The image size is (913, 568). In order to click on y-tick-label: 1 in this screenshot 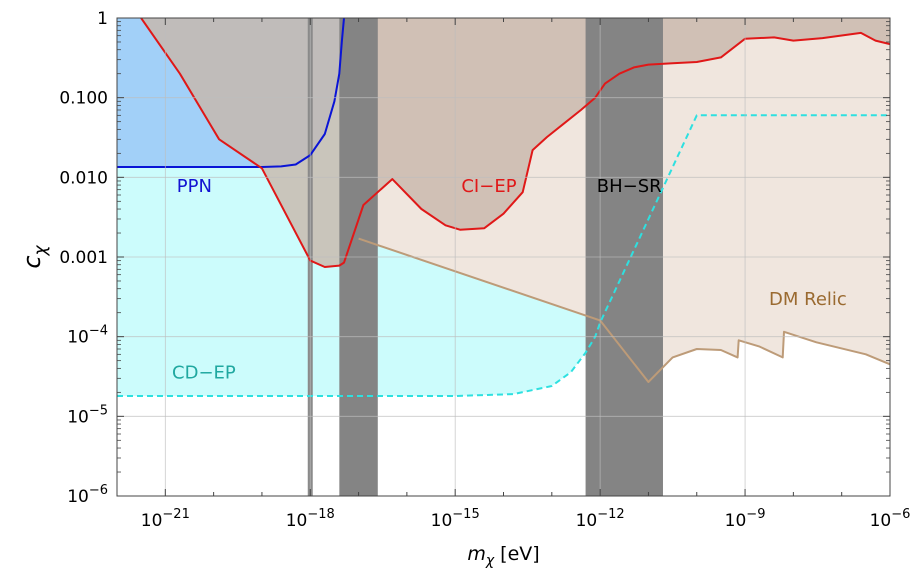, I will do `click(102, 19)`.